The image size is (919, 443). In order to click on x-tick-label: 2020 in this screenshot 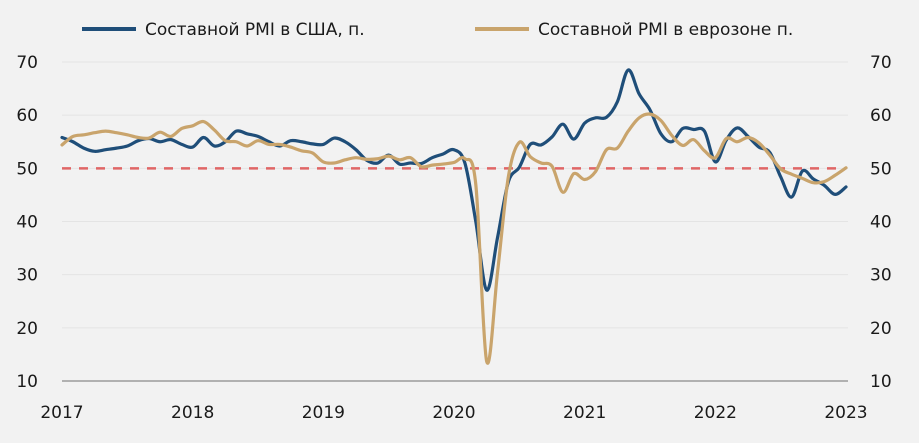, I will do `click(453, 413)`.